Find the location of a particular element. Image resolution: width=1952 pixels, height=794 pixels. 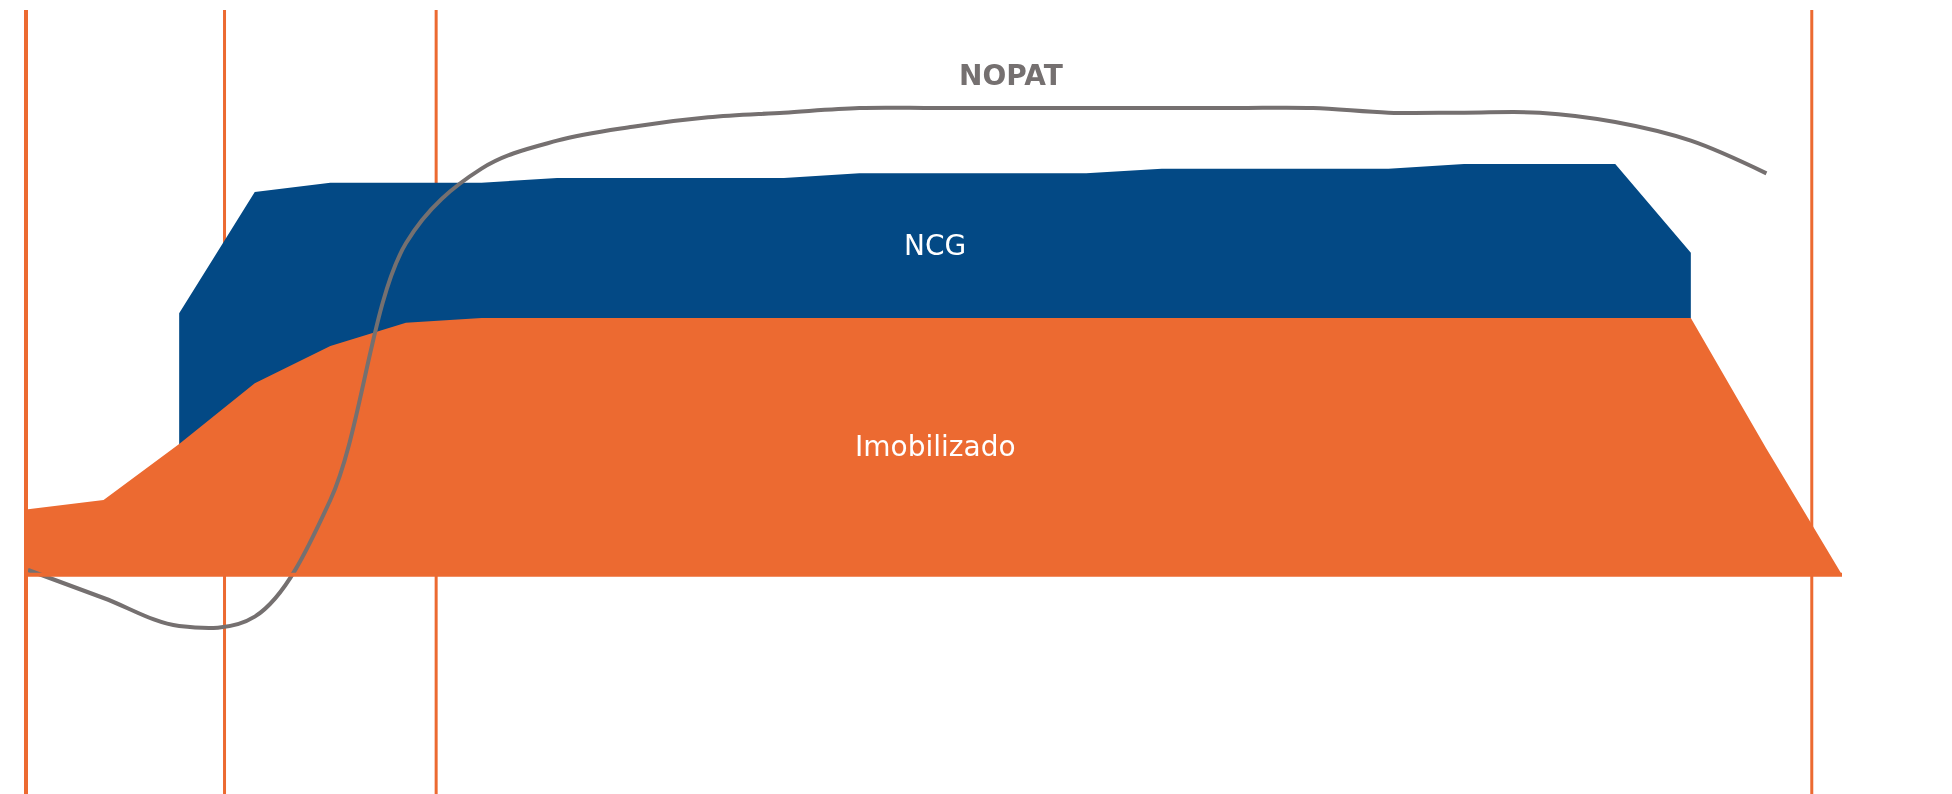

series-label: NOPAT is located at coordinates (1011, 75).